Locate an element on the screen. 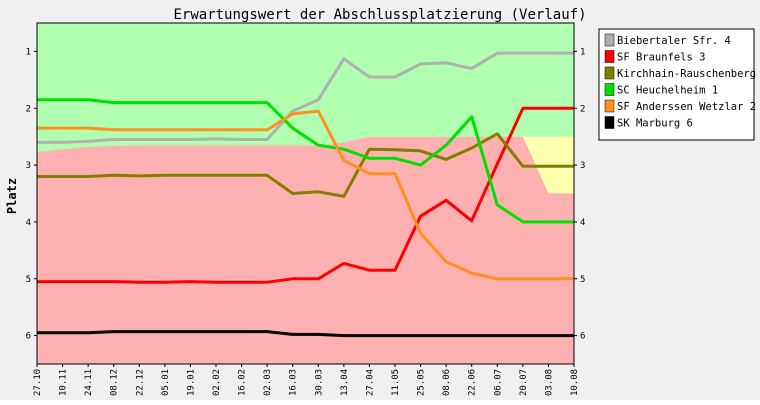 Image resolution: width=760 pixels, height=405 pixels. x-tick-label: 19.01 is located at coordinates (191, 382).